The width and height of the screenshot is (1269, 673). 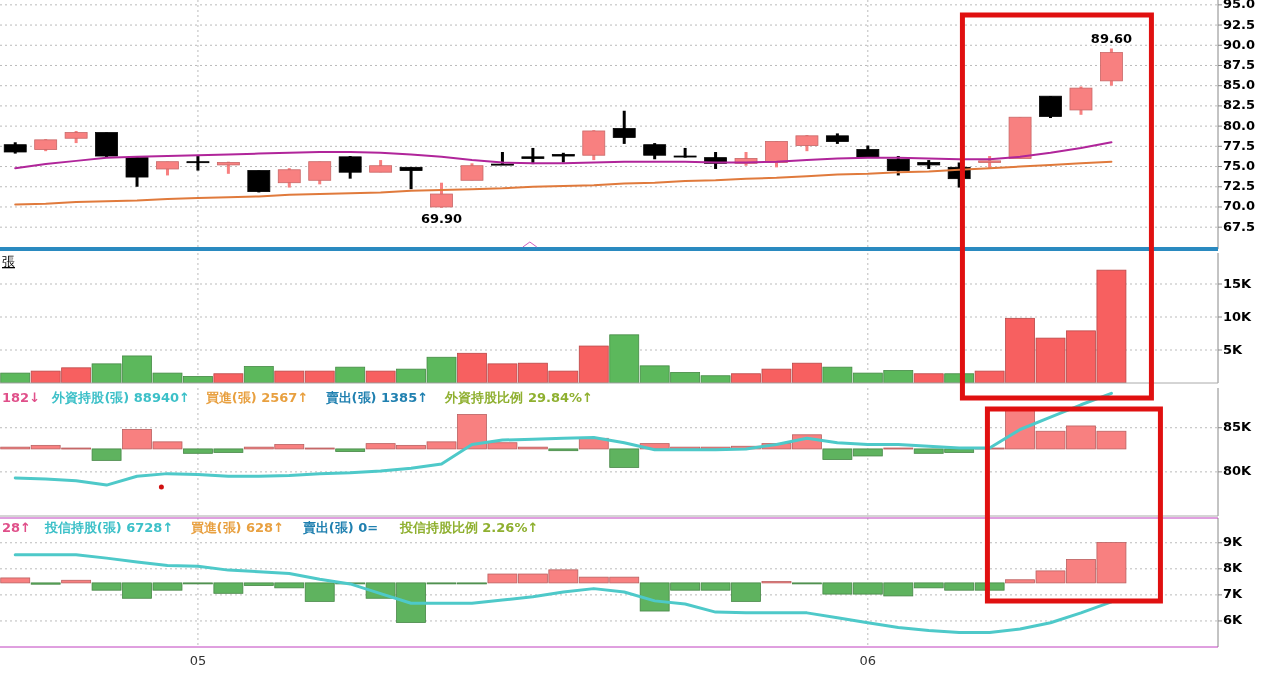 I want to click on annotation: 28↑, so click(x=16, y=527).